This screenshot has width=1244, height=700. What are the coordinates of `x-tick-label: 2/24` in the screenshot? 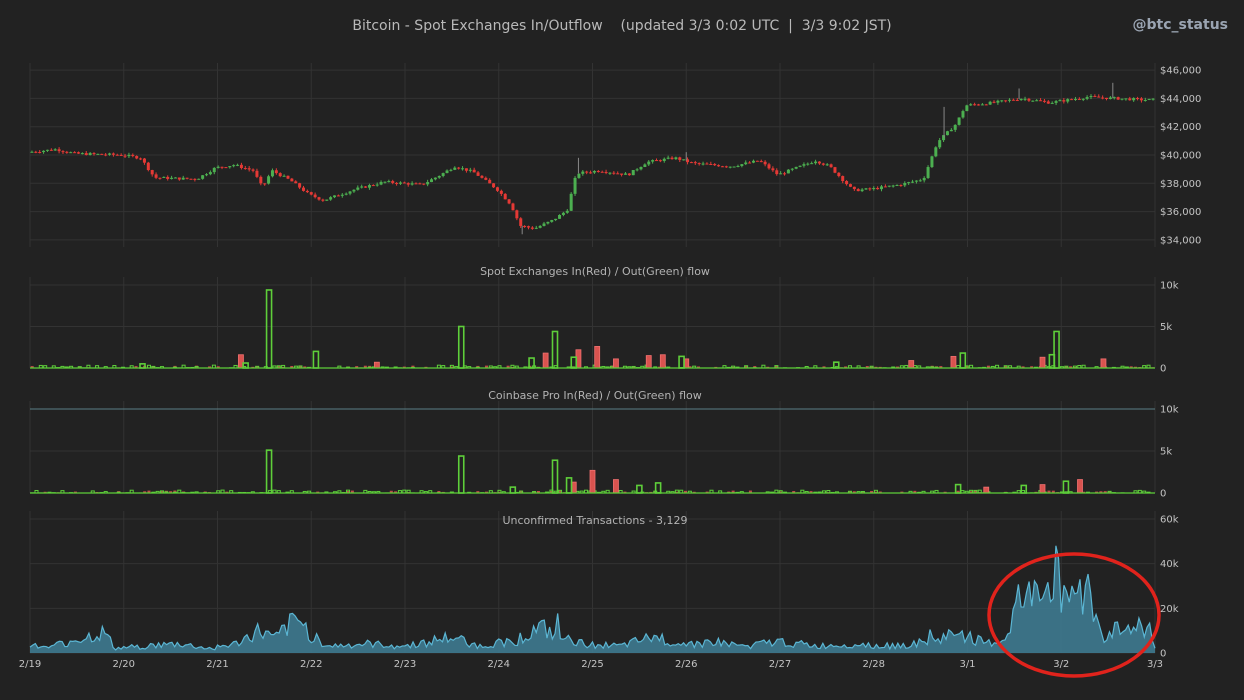 It's located at (499, 664).